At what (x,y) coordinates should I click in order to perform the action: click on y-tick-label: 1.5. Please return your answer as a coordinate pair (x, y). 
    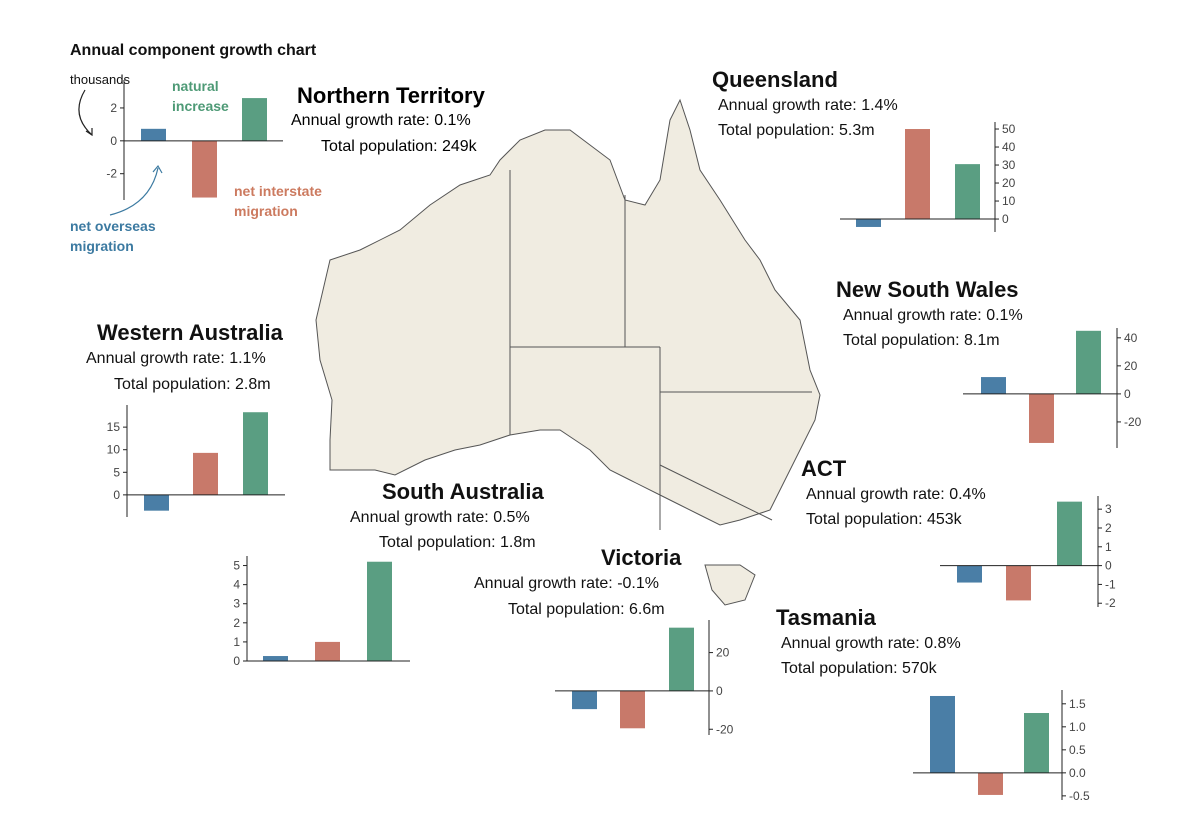
    Looking at the image, I should click on (1077, 704).